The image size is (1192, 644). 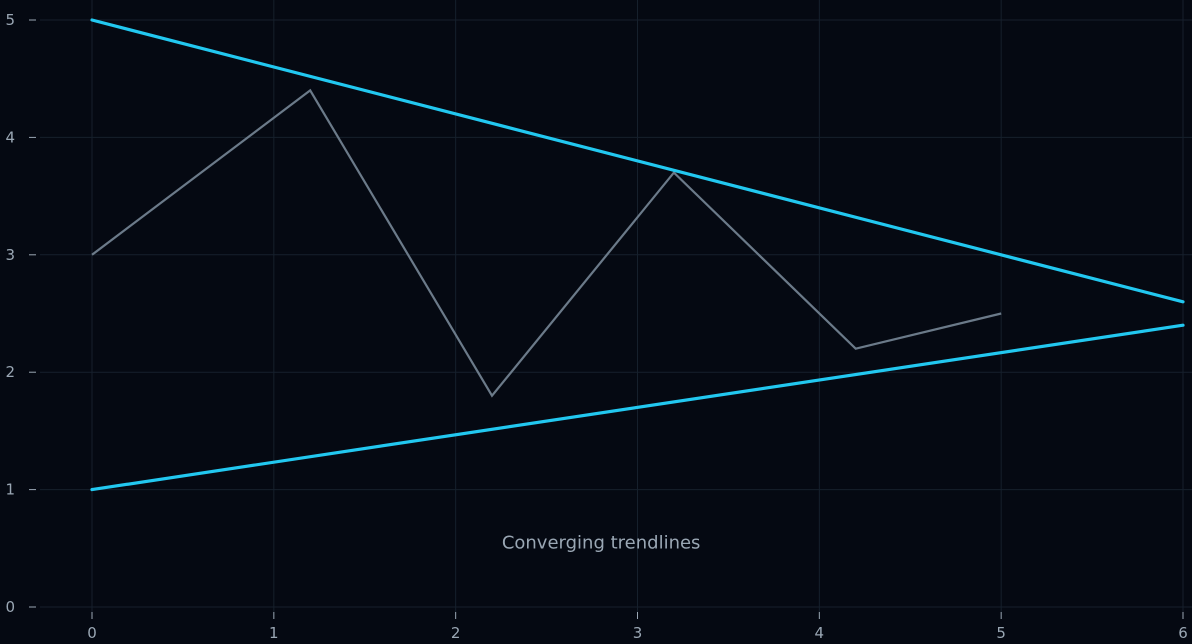 I want to click on annotation-label: Converging trendlines, so click(x=601, y=542).